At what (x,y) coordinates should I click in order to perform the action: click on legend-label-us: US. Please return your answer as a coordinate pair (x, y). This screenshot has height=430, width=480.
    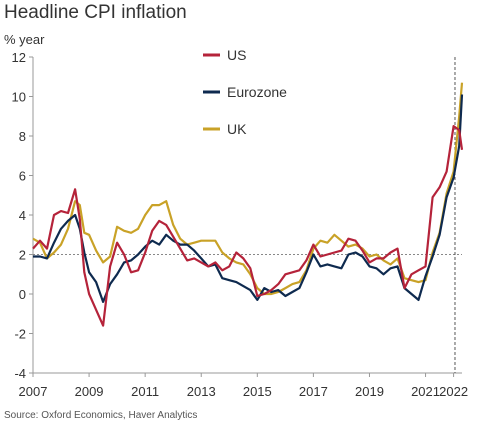
    Looking at the image, I should click on (236, 55).